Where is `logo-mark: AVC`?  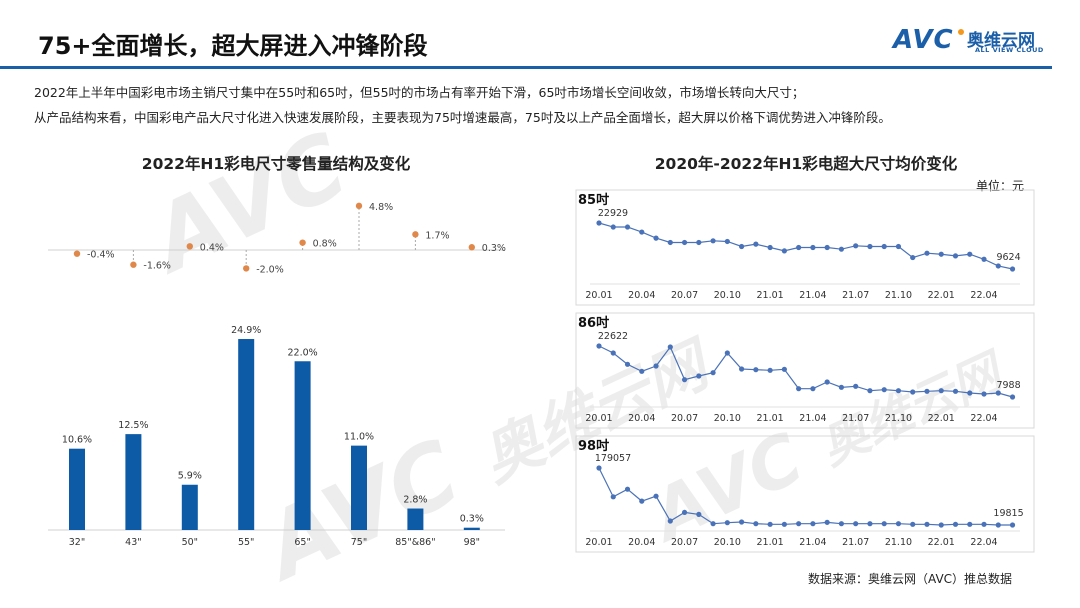
logo-mark: AVC is located at coordinates (923, 40).